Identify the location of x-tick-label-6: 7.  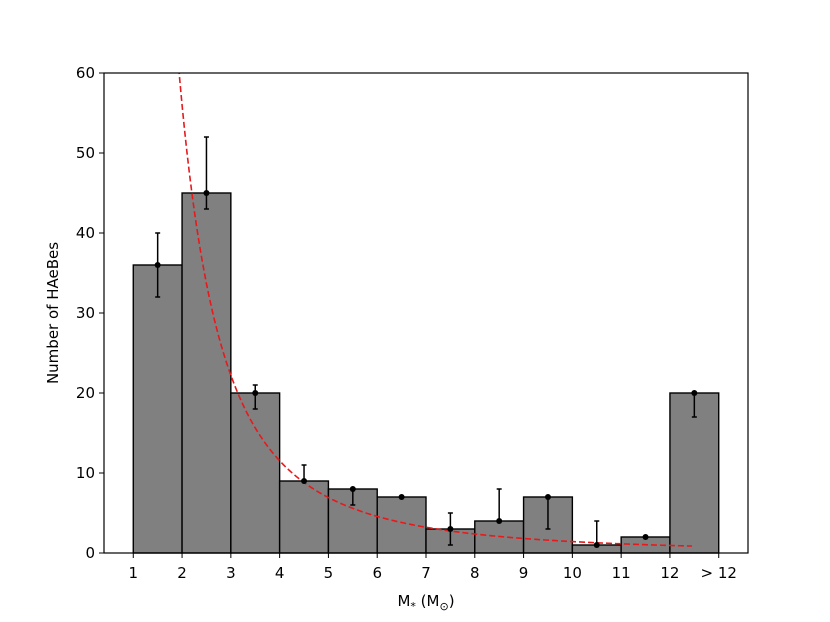
(426, 573).